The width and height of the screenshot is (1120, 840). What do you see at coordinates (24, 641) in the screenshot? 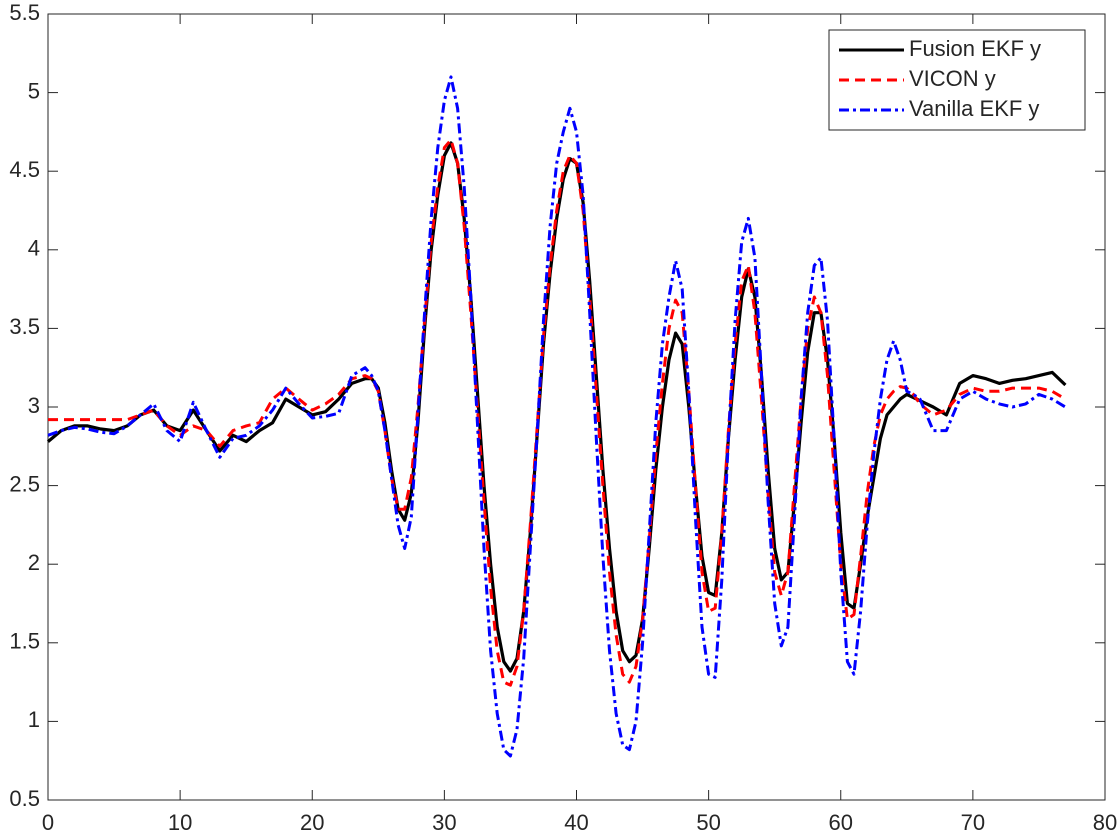
I see `y-tick-label: 1.5` at bounding box center [24, 641].